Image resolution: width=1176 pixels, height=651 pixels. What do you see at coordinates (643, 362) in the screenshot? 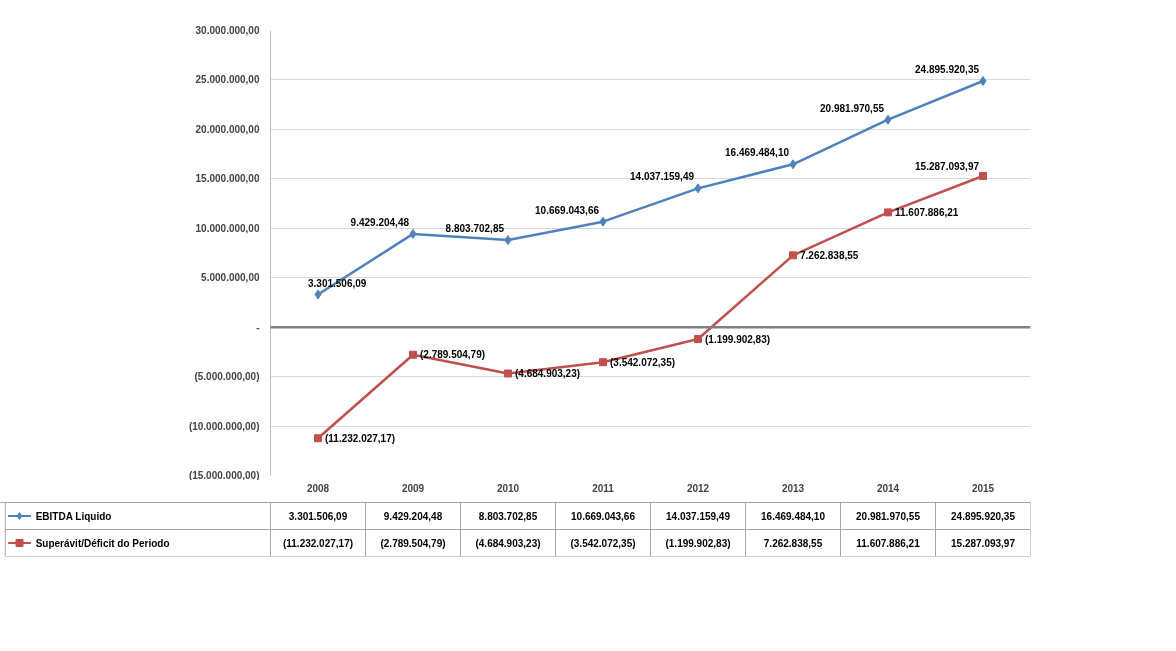
I see `text: (3.542.072,35)` at bounding box center [643, 362].